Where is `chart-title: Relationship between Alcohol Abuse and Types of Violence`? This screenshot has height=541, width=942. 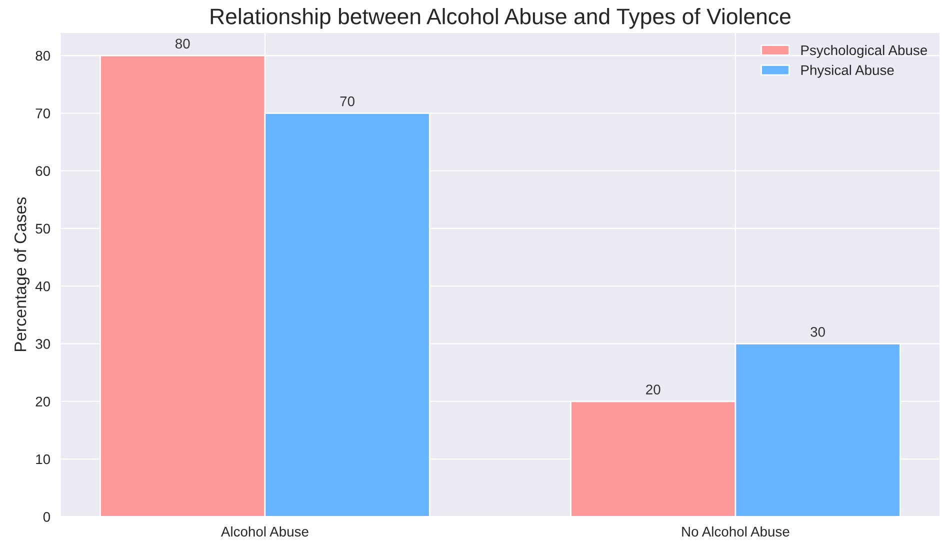 chart-title: Relationship between Alcohol Abuse and Types of Violence is located at coordinates (500, 18).